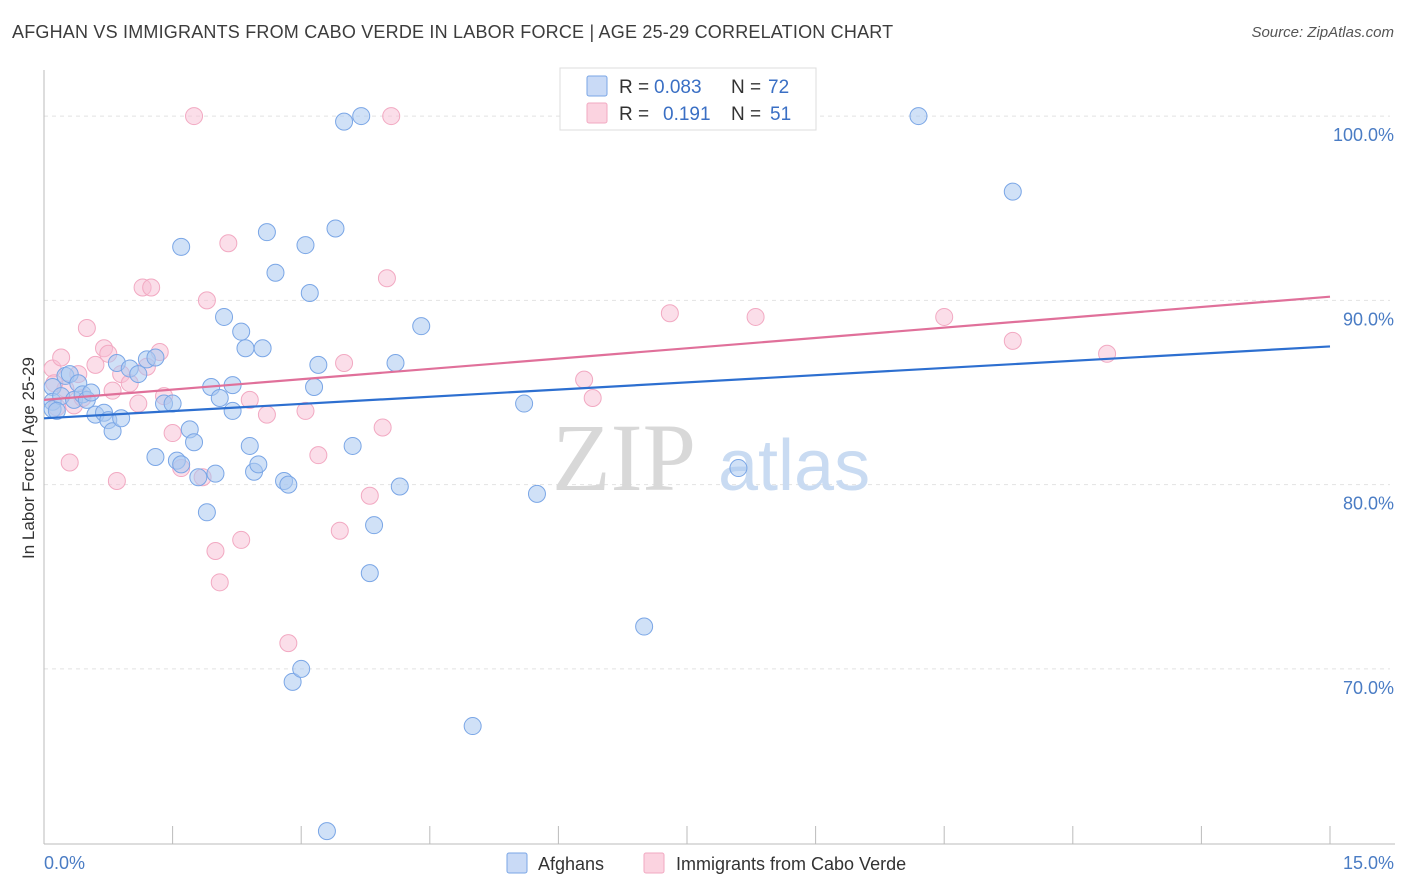  I want to click on cabo-verde-trend-line, so click(687, 348).